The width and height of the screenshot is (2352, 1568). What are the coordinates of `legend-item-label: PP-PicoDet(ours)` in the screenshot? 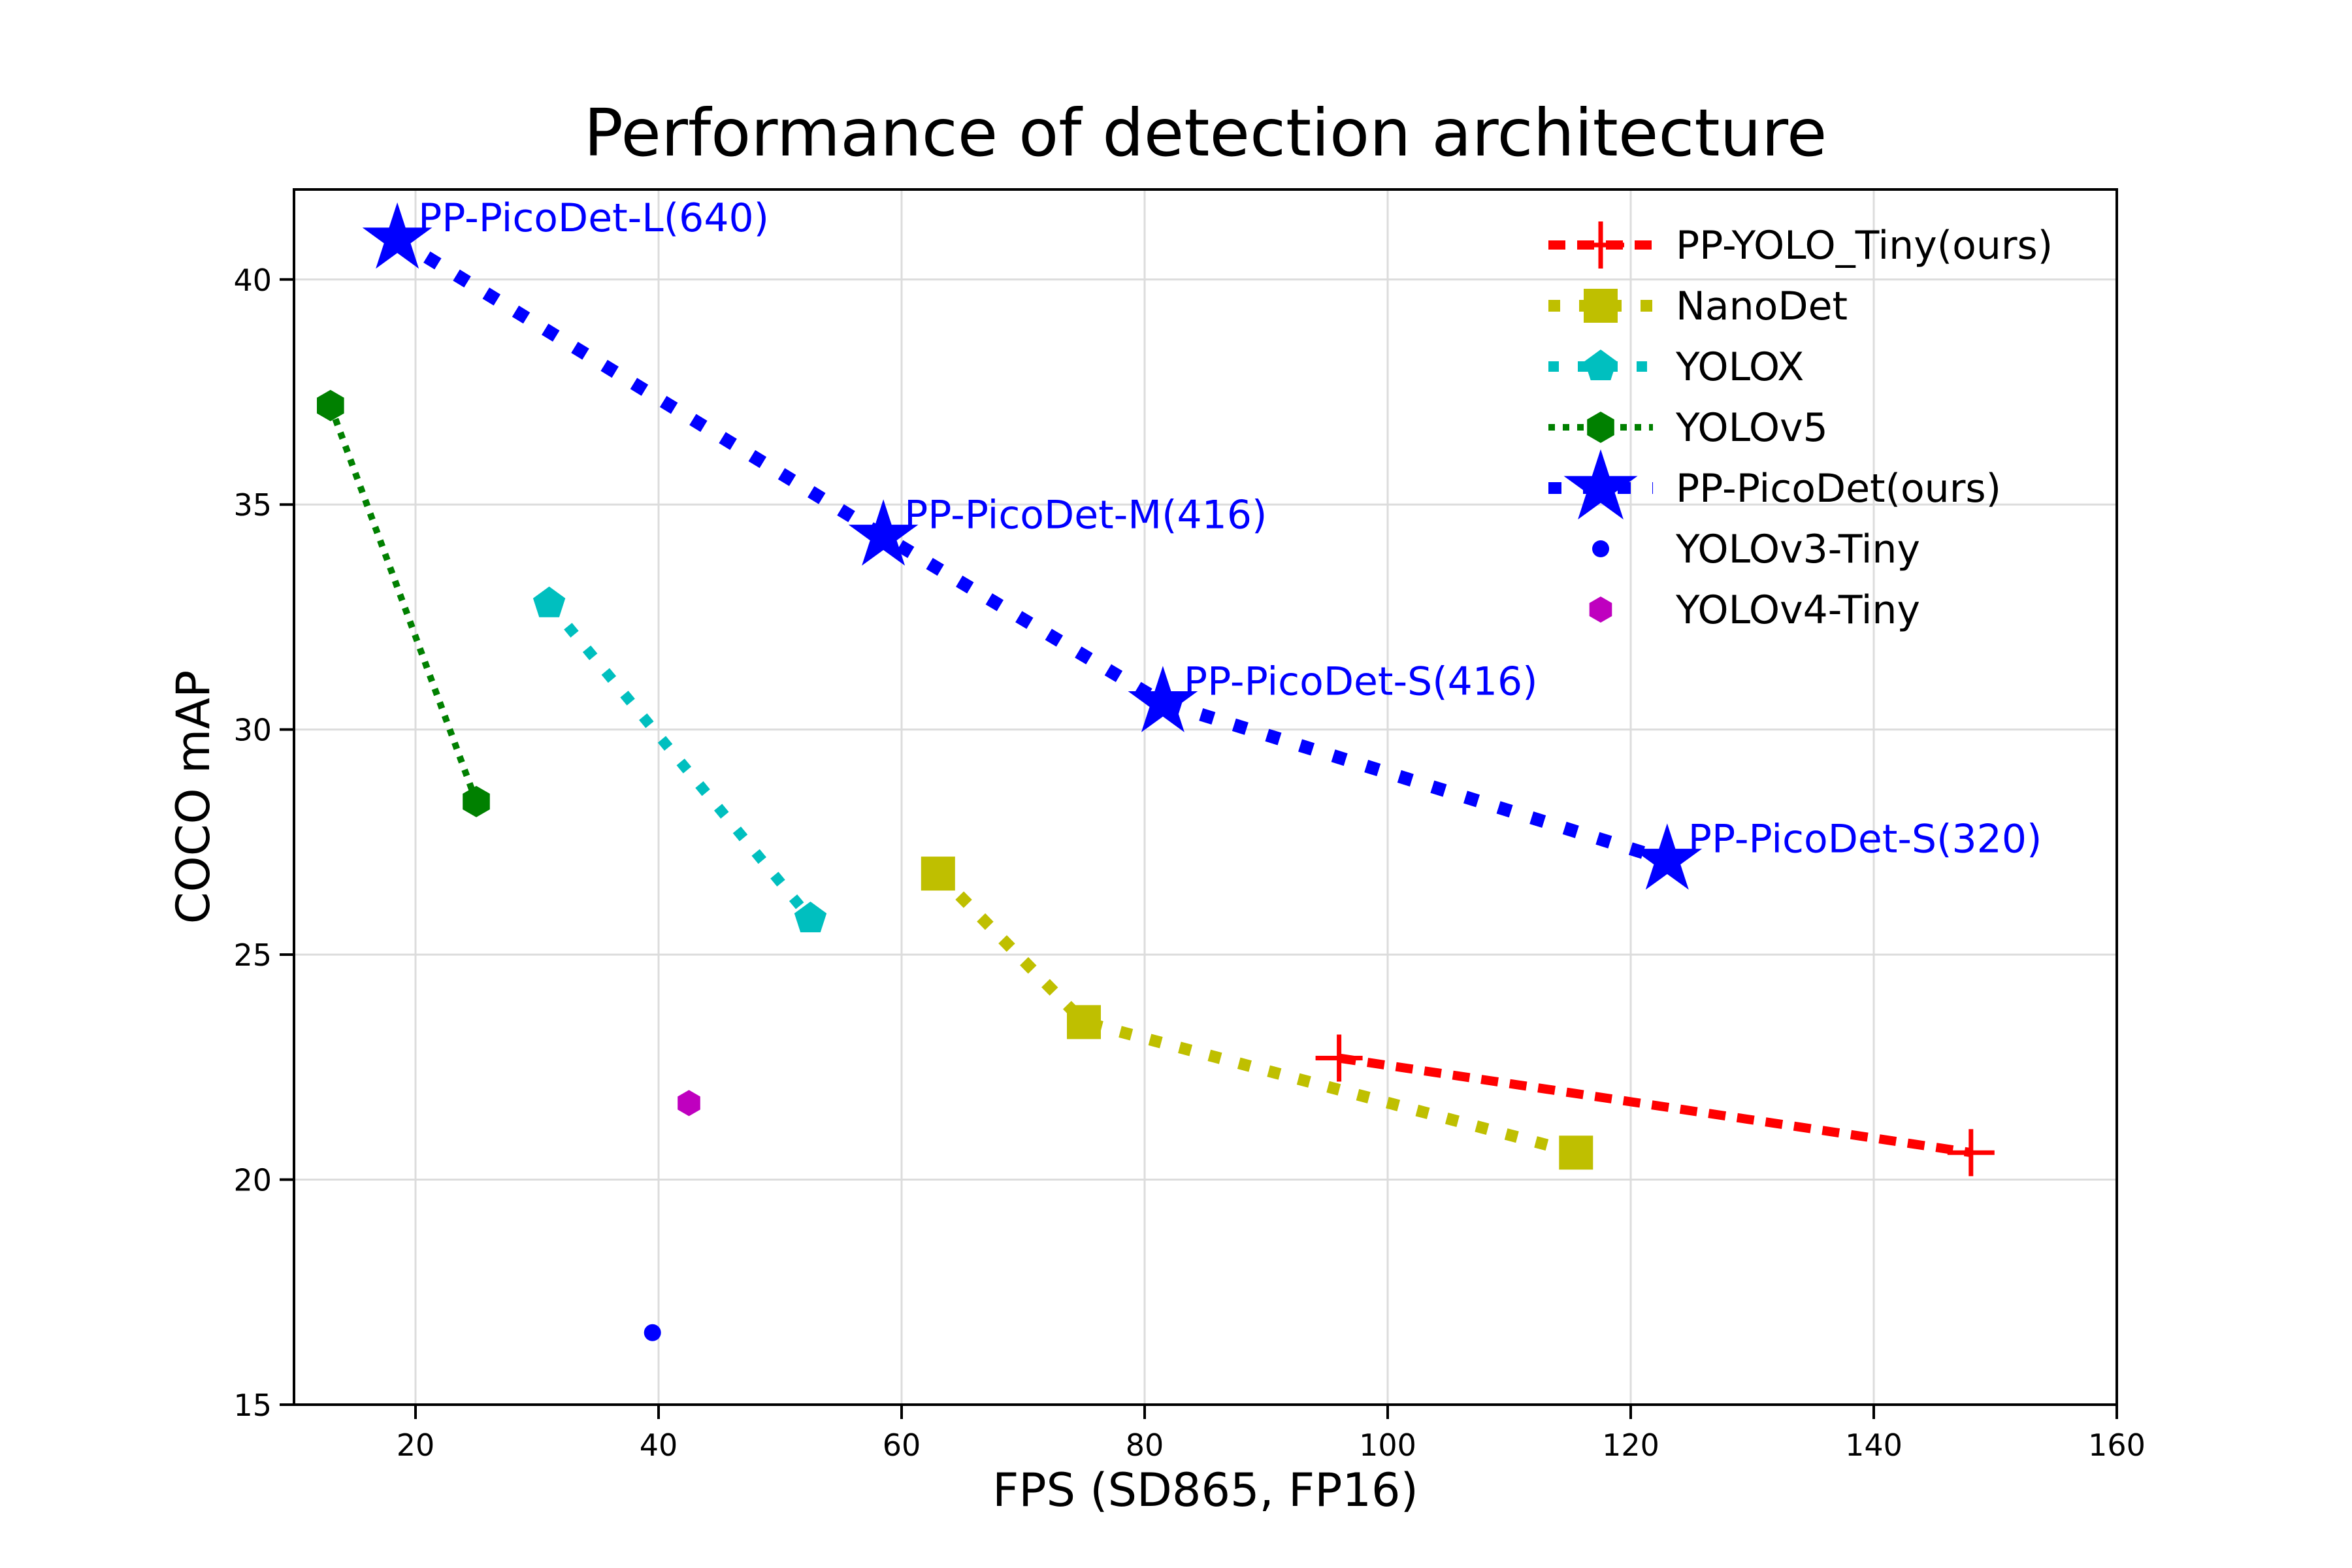 It's located at (1838, 489).